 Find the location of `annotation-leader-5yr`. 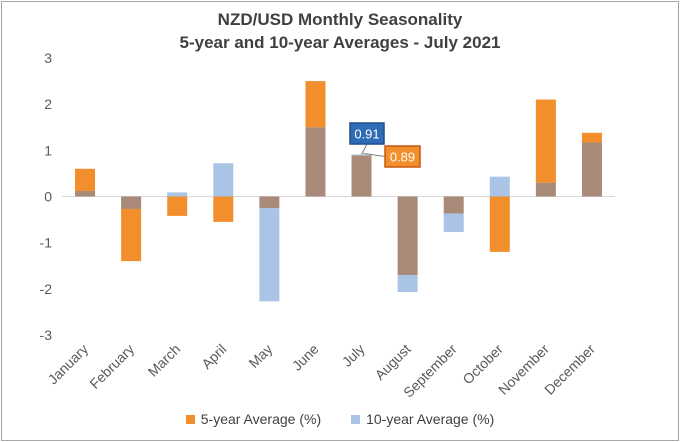

annotation-leader-5yr is located at coordinates (374, 154).